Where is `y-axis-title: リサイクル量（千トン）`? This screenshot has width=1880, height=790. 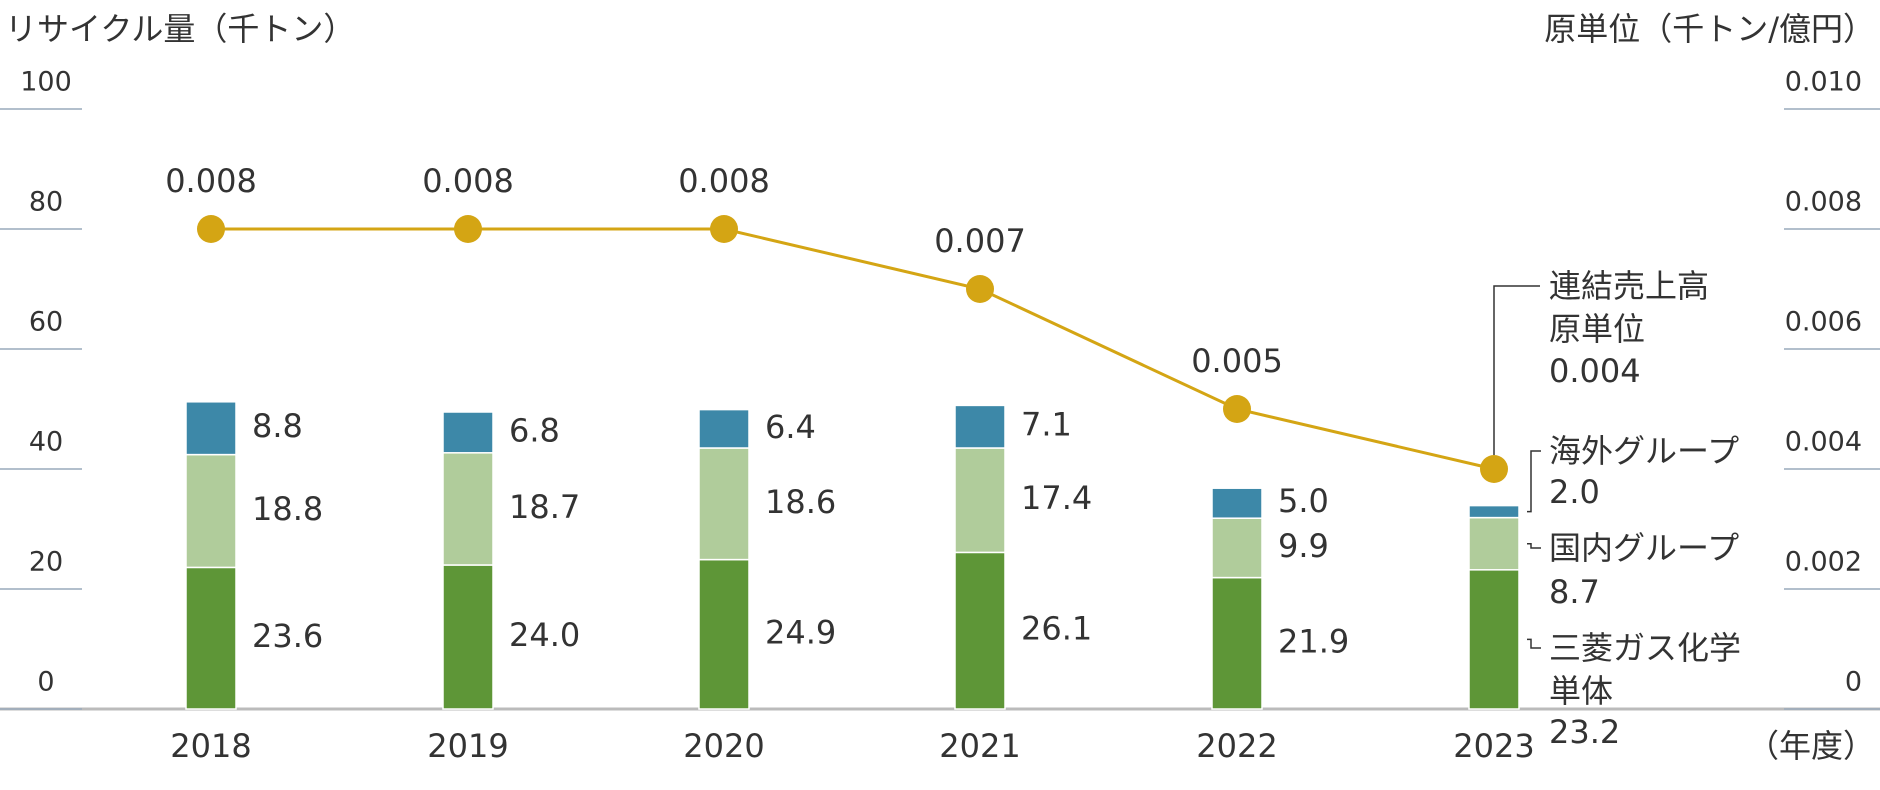
y-axis-title: リサイクル量（千トン） is located at coordinates (180, 29).